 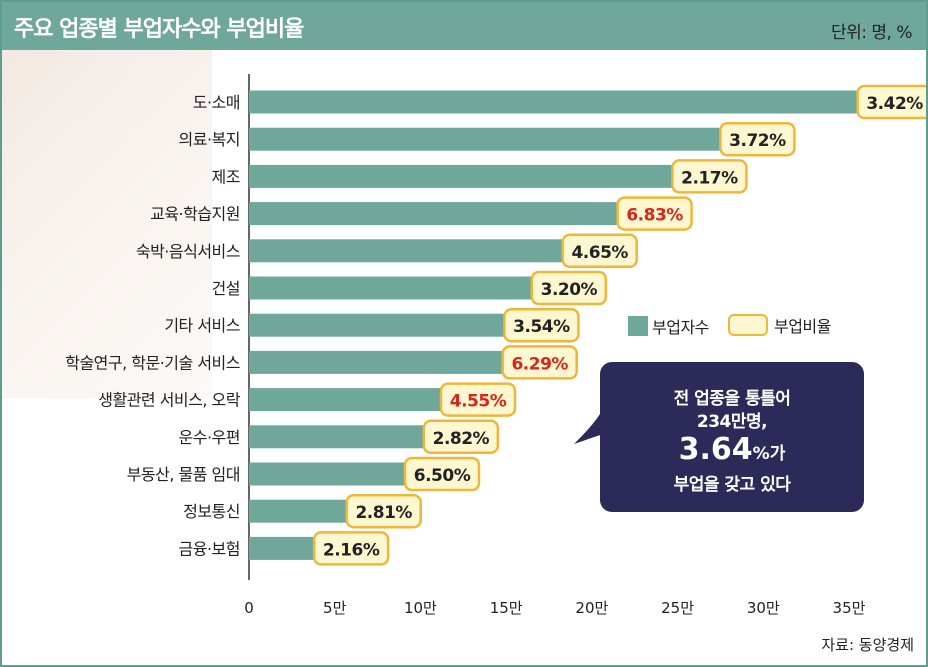 I want to click on rate-label: 6.83%, so click(x=654, y=216).